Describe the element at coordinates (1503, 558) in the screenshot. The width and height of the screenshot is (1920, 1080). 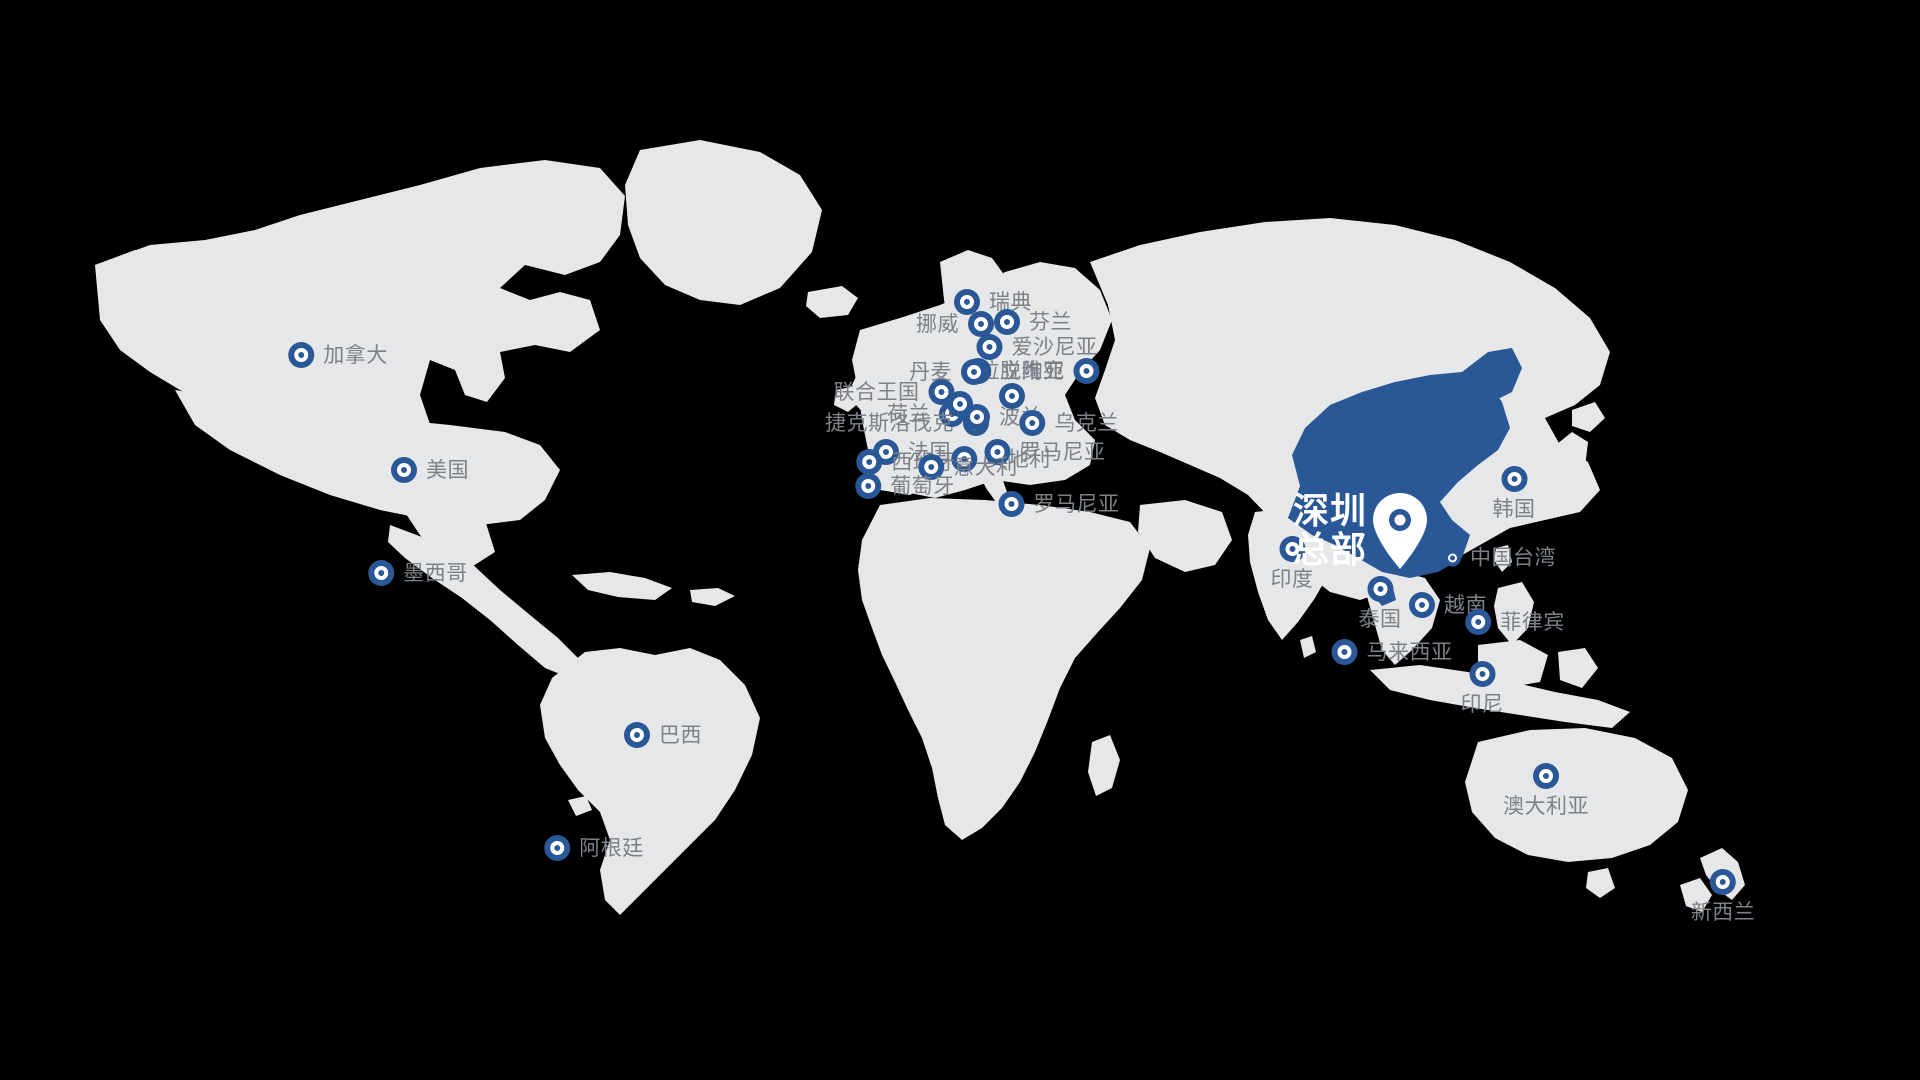
I see `taiwan-shape` at that location.